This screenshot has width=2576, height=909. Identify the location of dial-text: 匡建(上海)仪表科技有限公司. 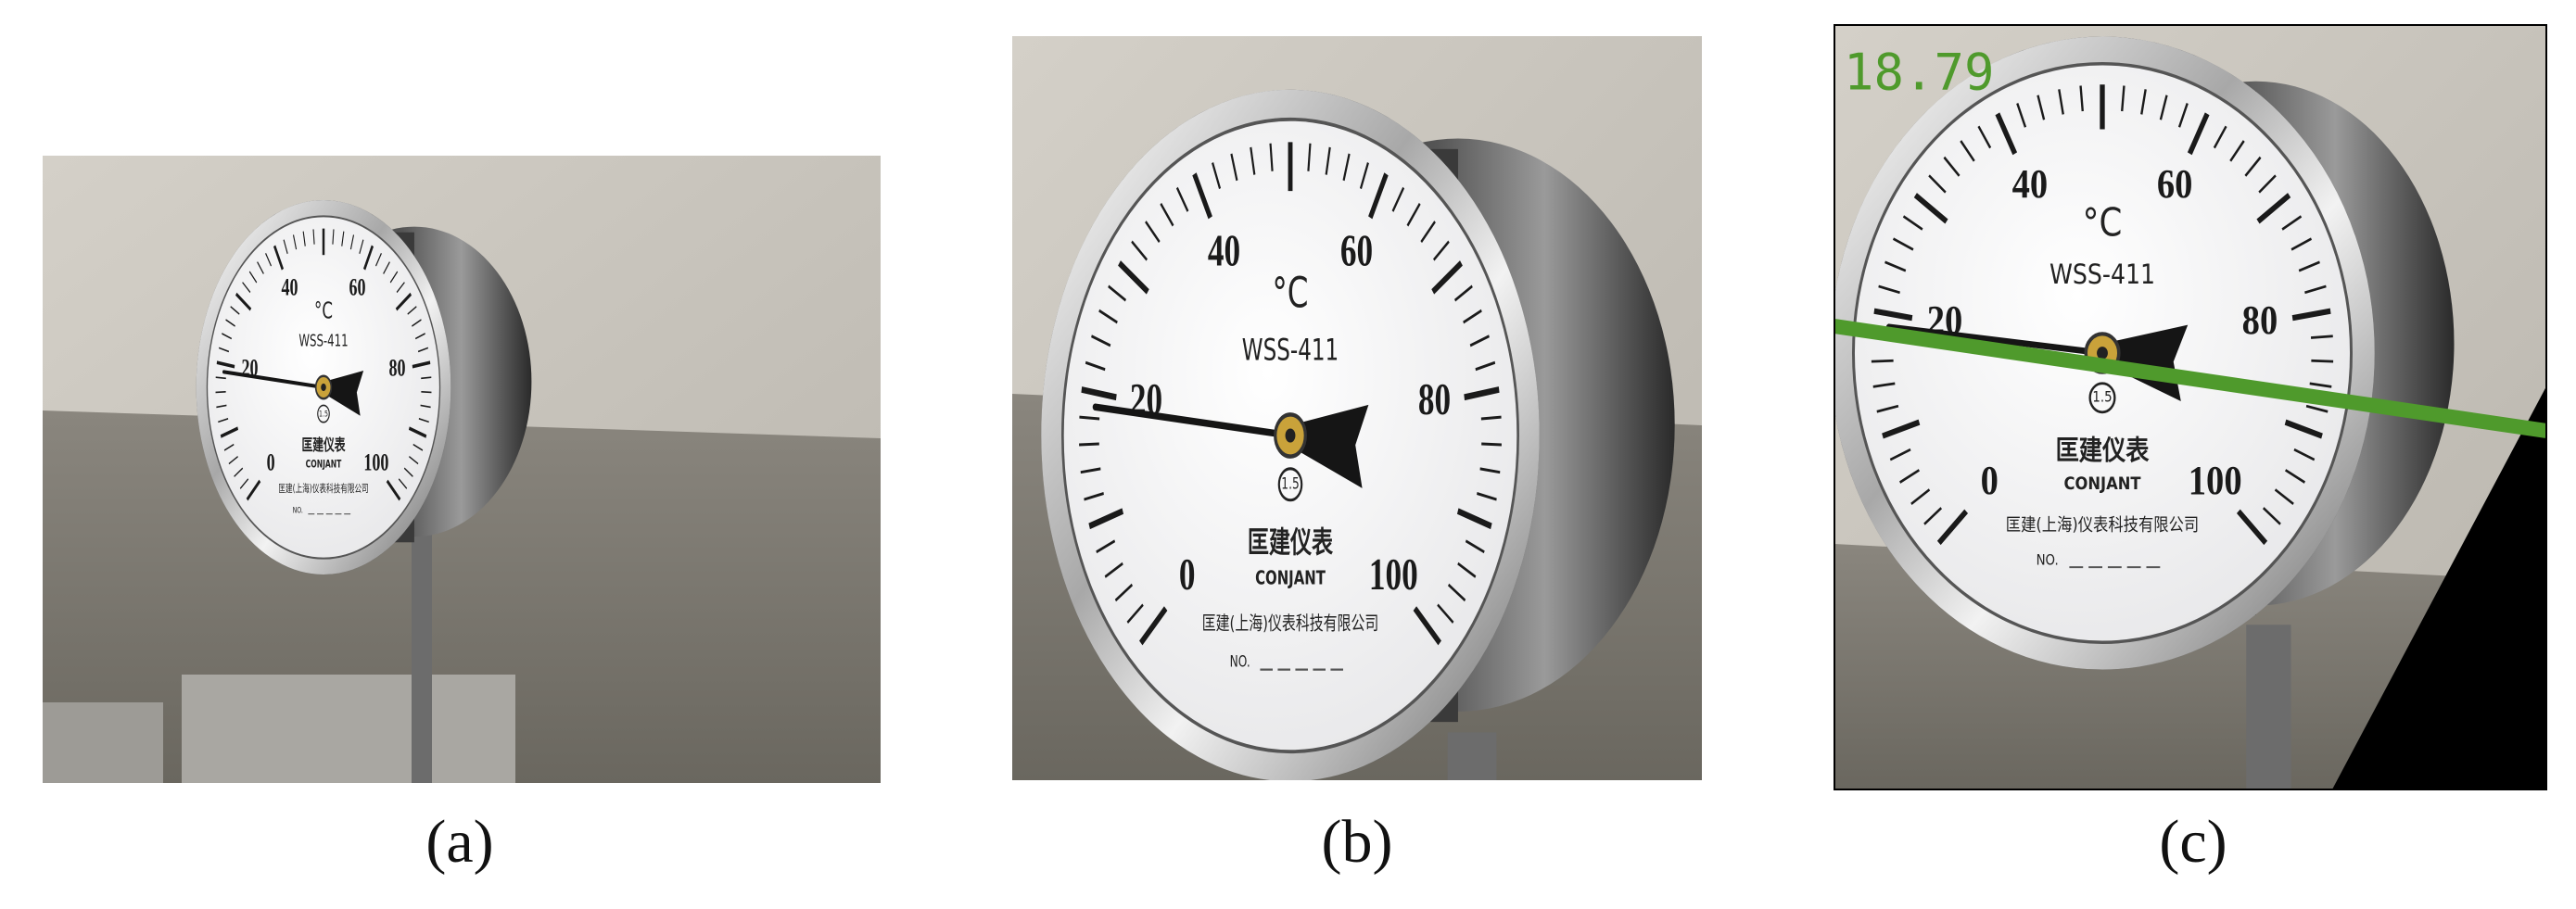
(323, 490).